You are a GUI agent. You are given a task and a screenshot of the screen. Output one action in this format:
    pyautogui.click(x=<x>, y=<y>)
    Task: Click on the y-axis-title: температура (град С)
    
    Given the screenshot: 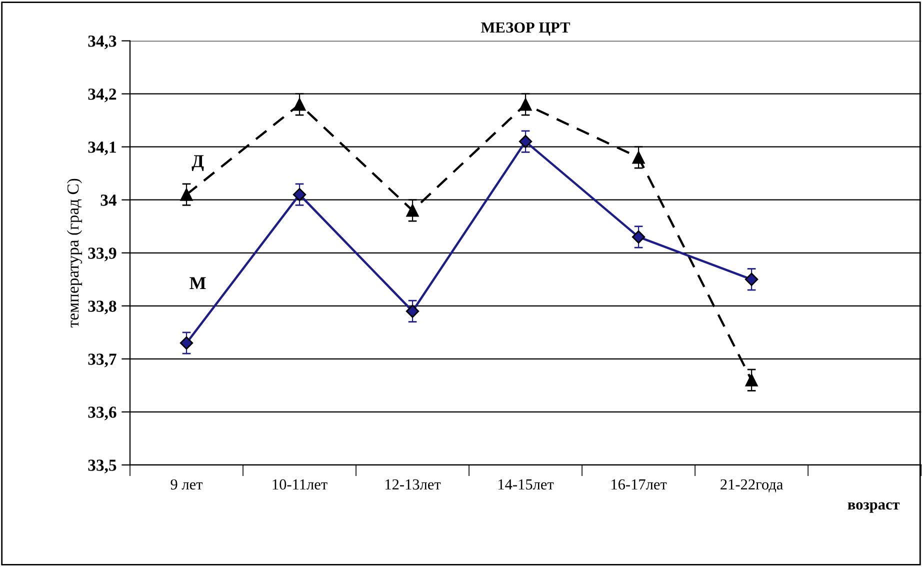 What is the action you would take?
    pyautogui.click(x=74, y=253)
    